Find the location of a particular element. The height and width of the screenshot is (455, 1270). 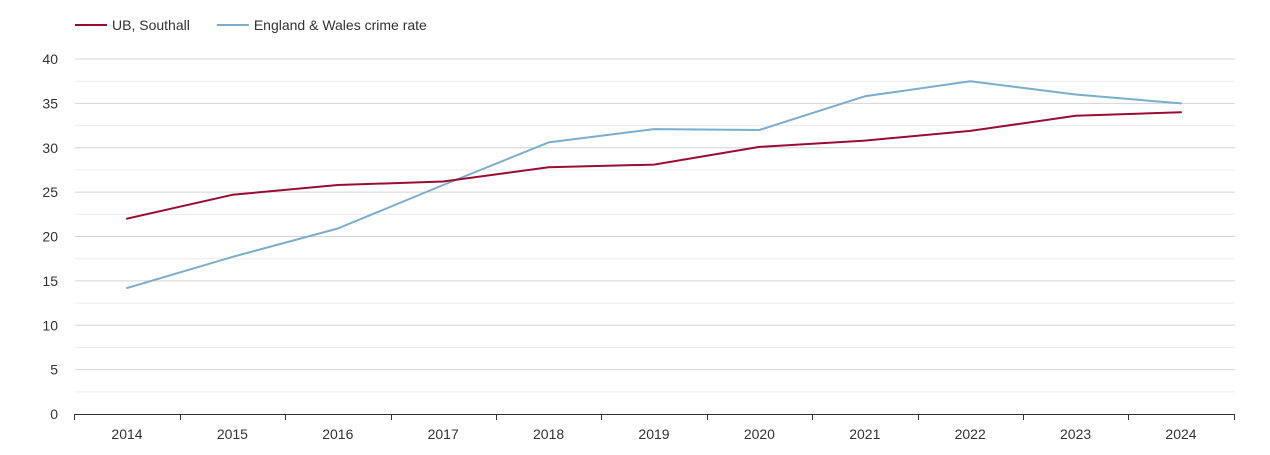

y-tick-label: 40 is located at coordinates (50, 59).